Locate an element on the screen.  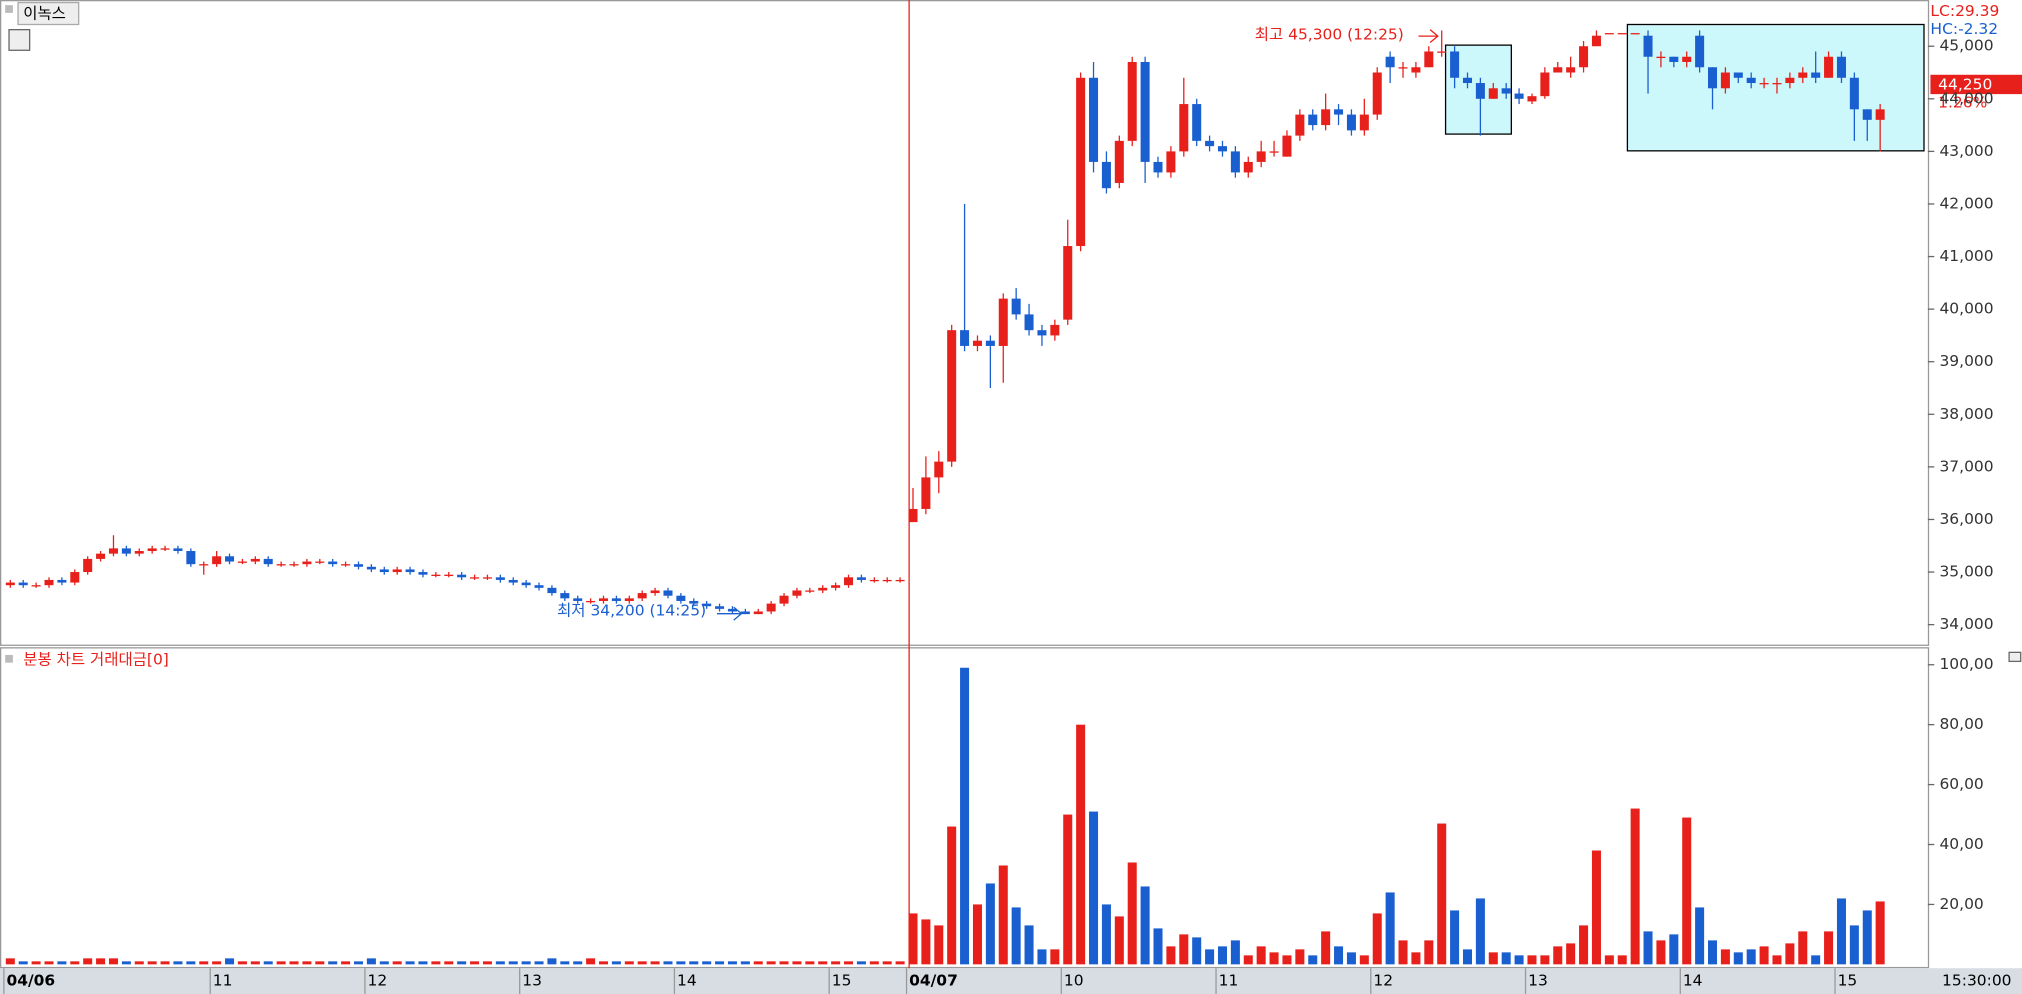
y-tick-label: 41,000 is located at coordinates (1966, 256).